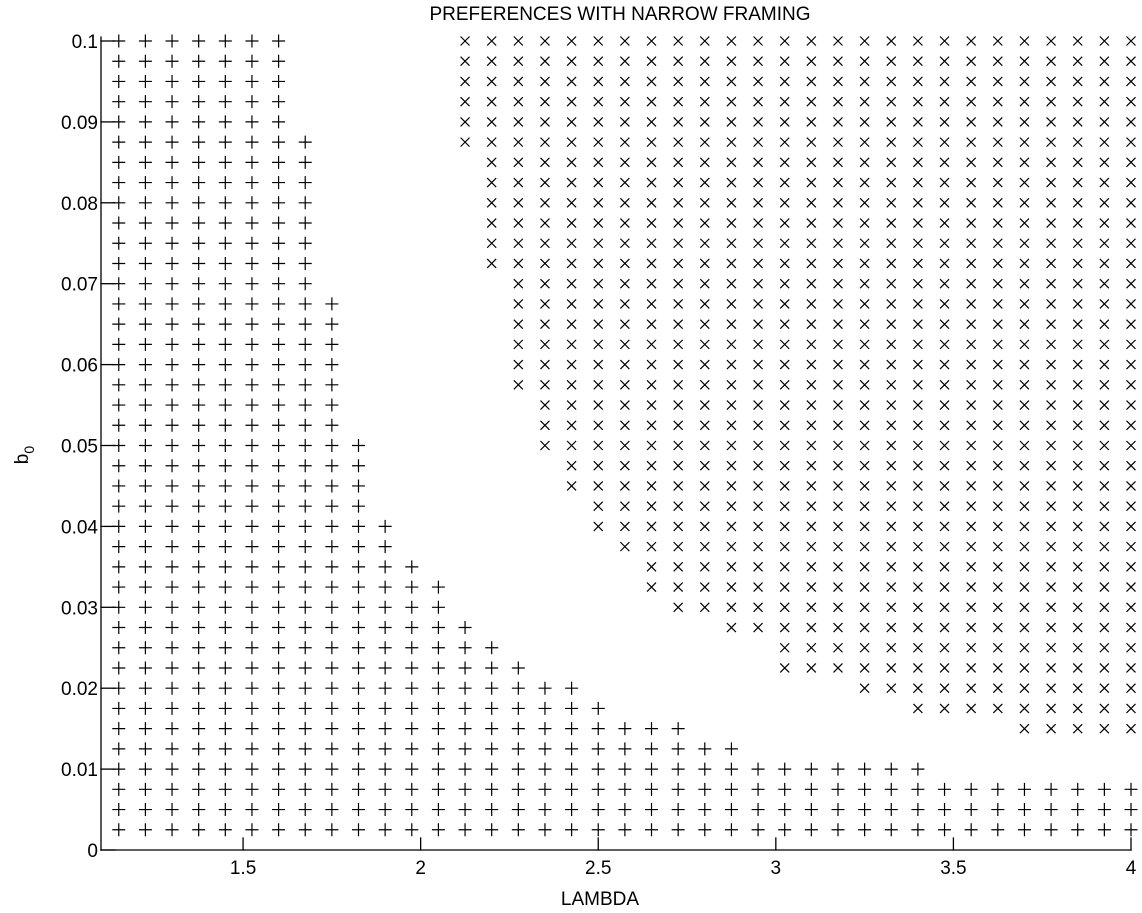  I want to click on x-tick-label: 2.5, so click(598, 868).